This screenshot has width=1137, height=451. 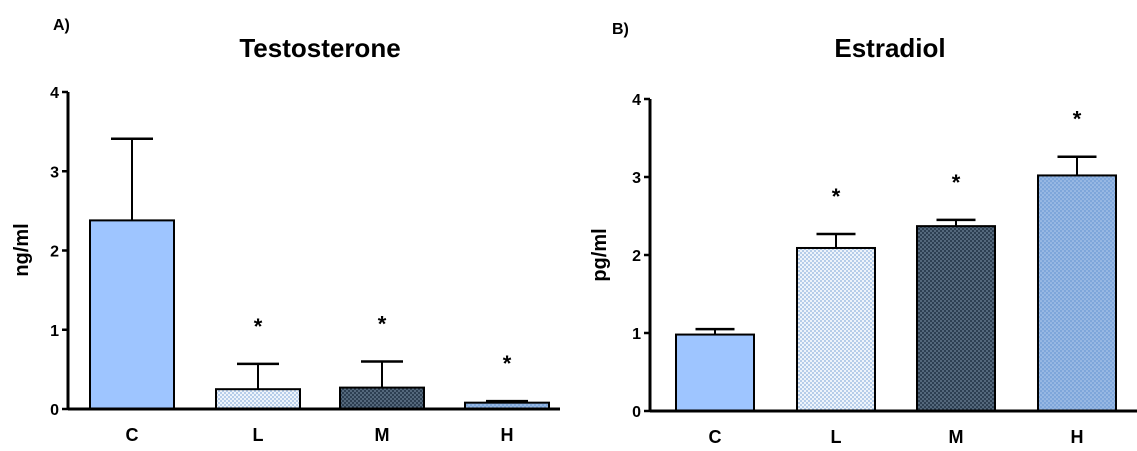 I want to click on y-axis-label: pg/ml, so click(x=600, y=254).